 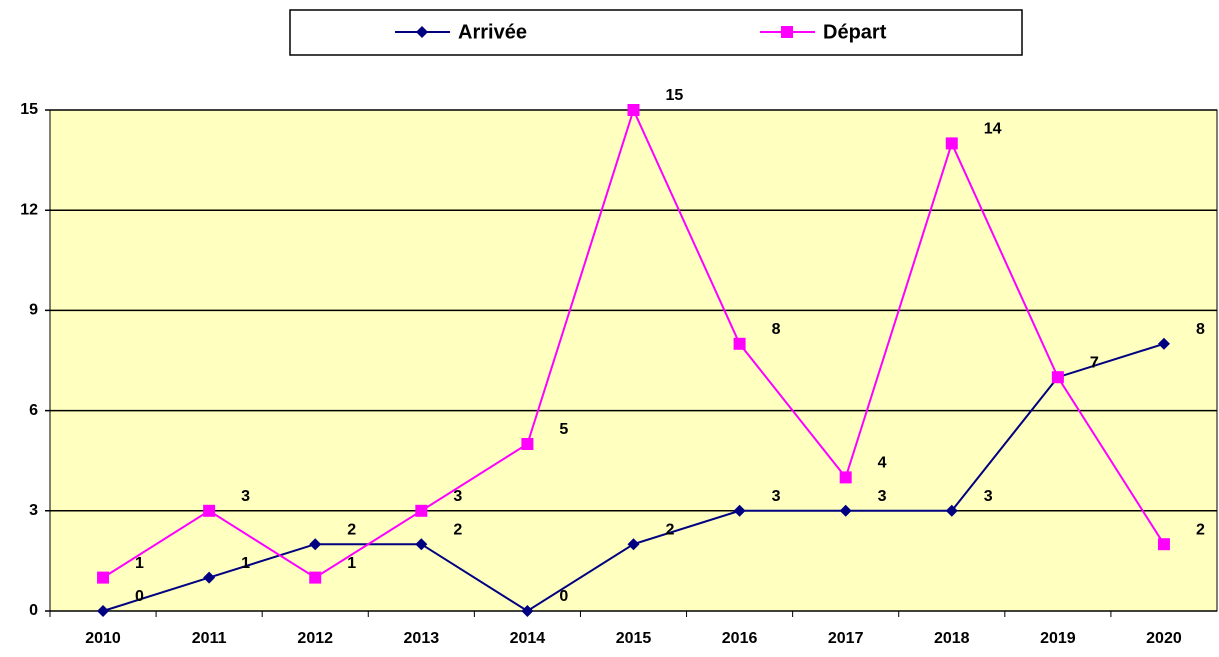 What do you see at coordinates (315, 638) in the screenshot?
I see `x-tick-label: 2012` at bounding box center [315, 638].